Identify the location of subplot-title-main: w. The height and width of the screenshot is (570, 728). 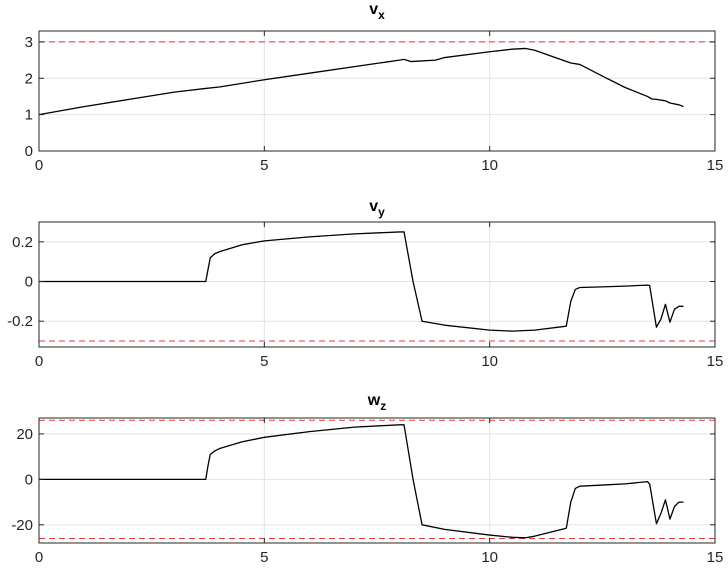
(374, 400).